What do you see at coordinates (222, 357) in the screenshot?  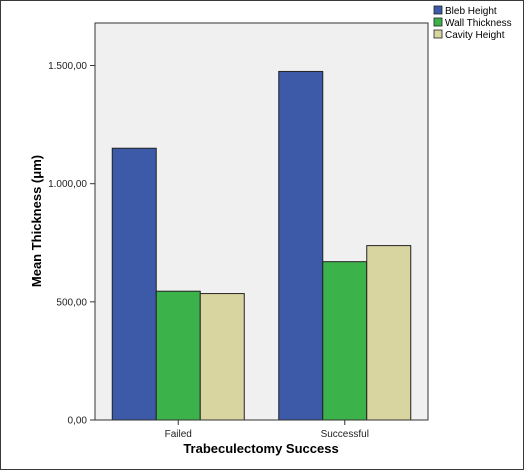 I see `bar-cavity-height-failed` at bounding box center [222, 357].